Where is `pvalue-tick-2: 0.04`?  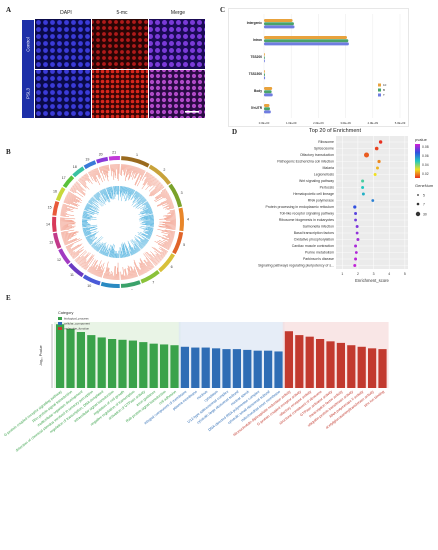
pvalue-tick-2: 0.04 is located at coordinates (425, 165).